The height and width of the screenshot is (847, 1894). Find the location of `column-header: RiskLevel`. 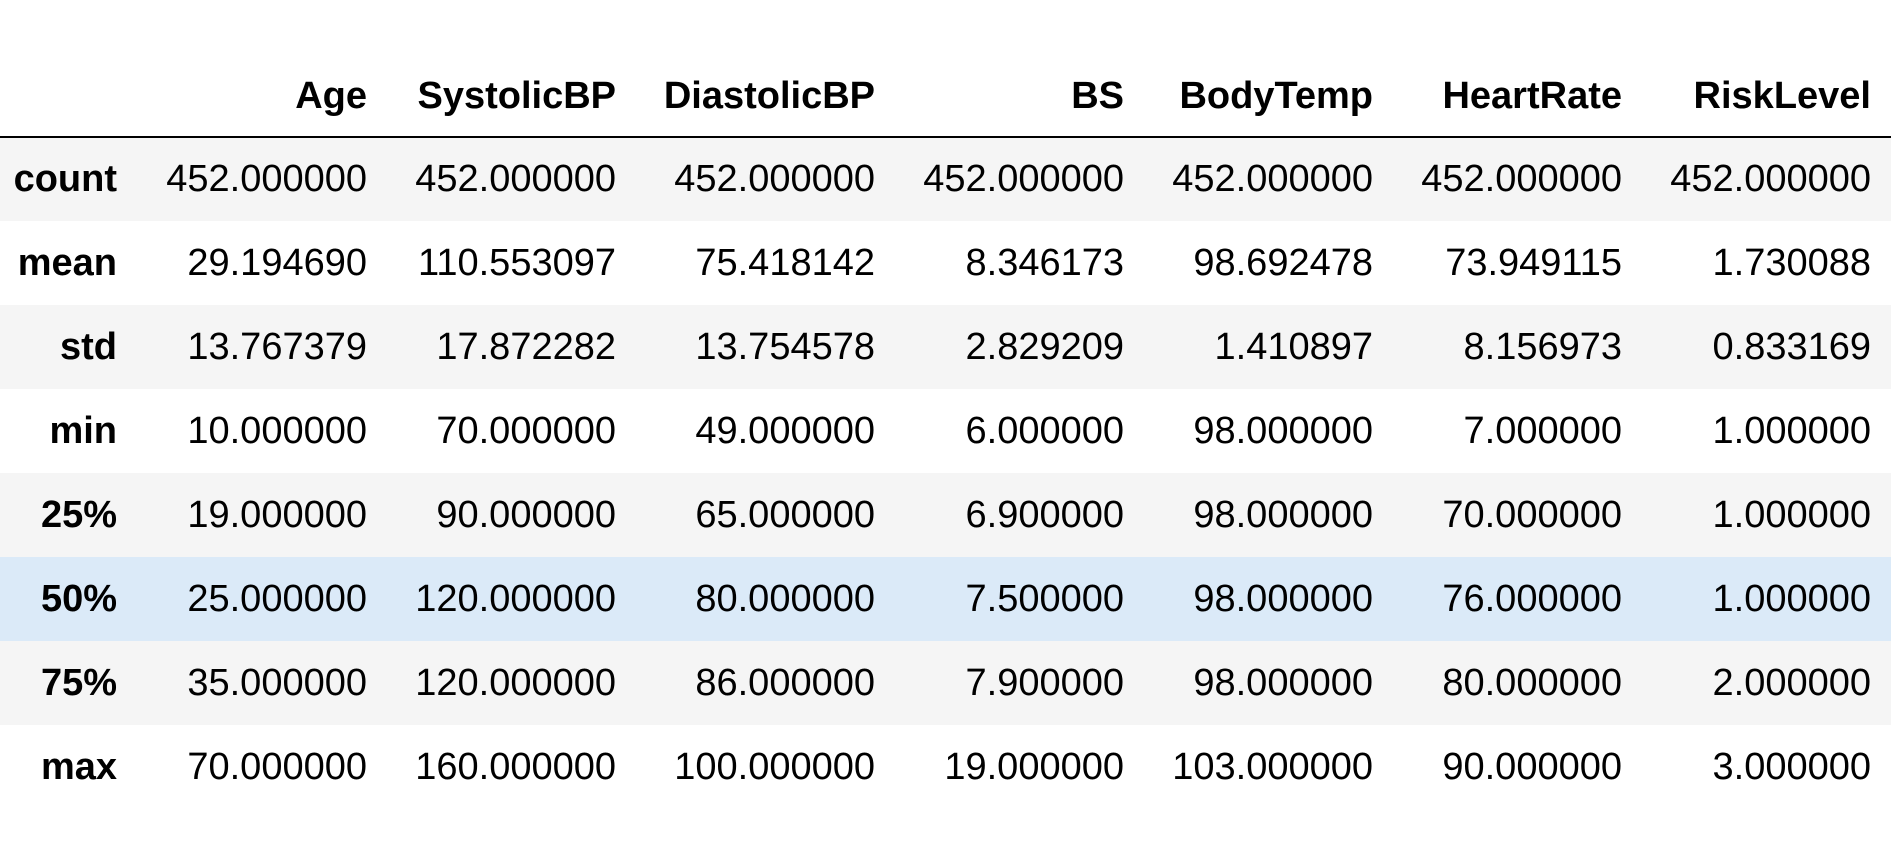

column-header: RiskLevel is located at coordinates (1766, 97).